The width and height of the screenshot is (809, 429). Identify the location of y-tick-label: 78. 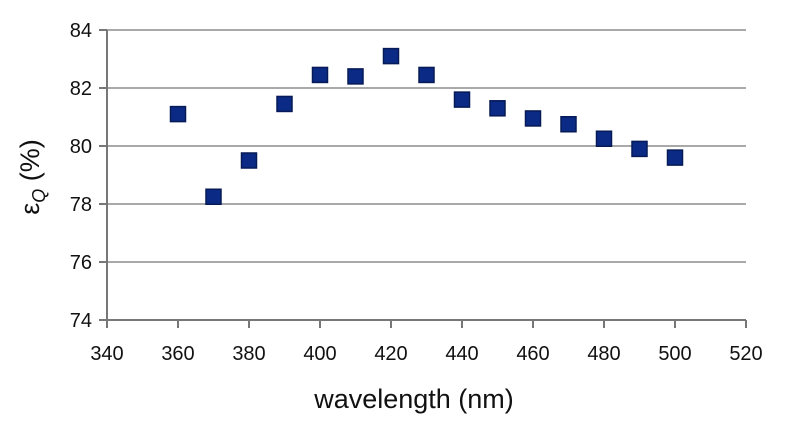
(81, 205).